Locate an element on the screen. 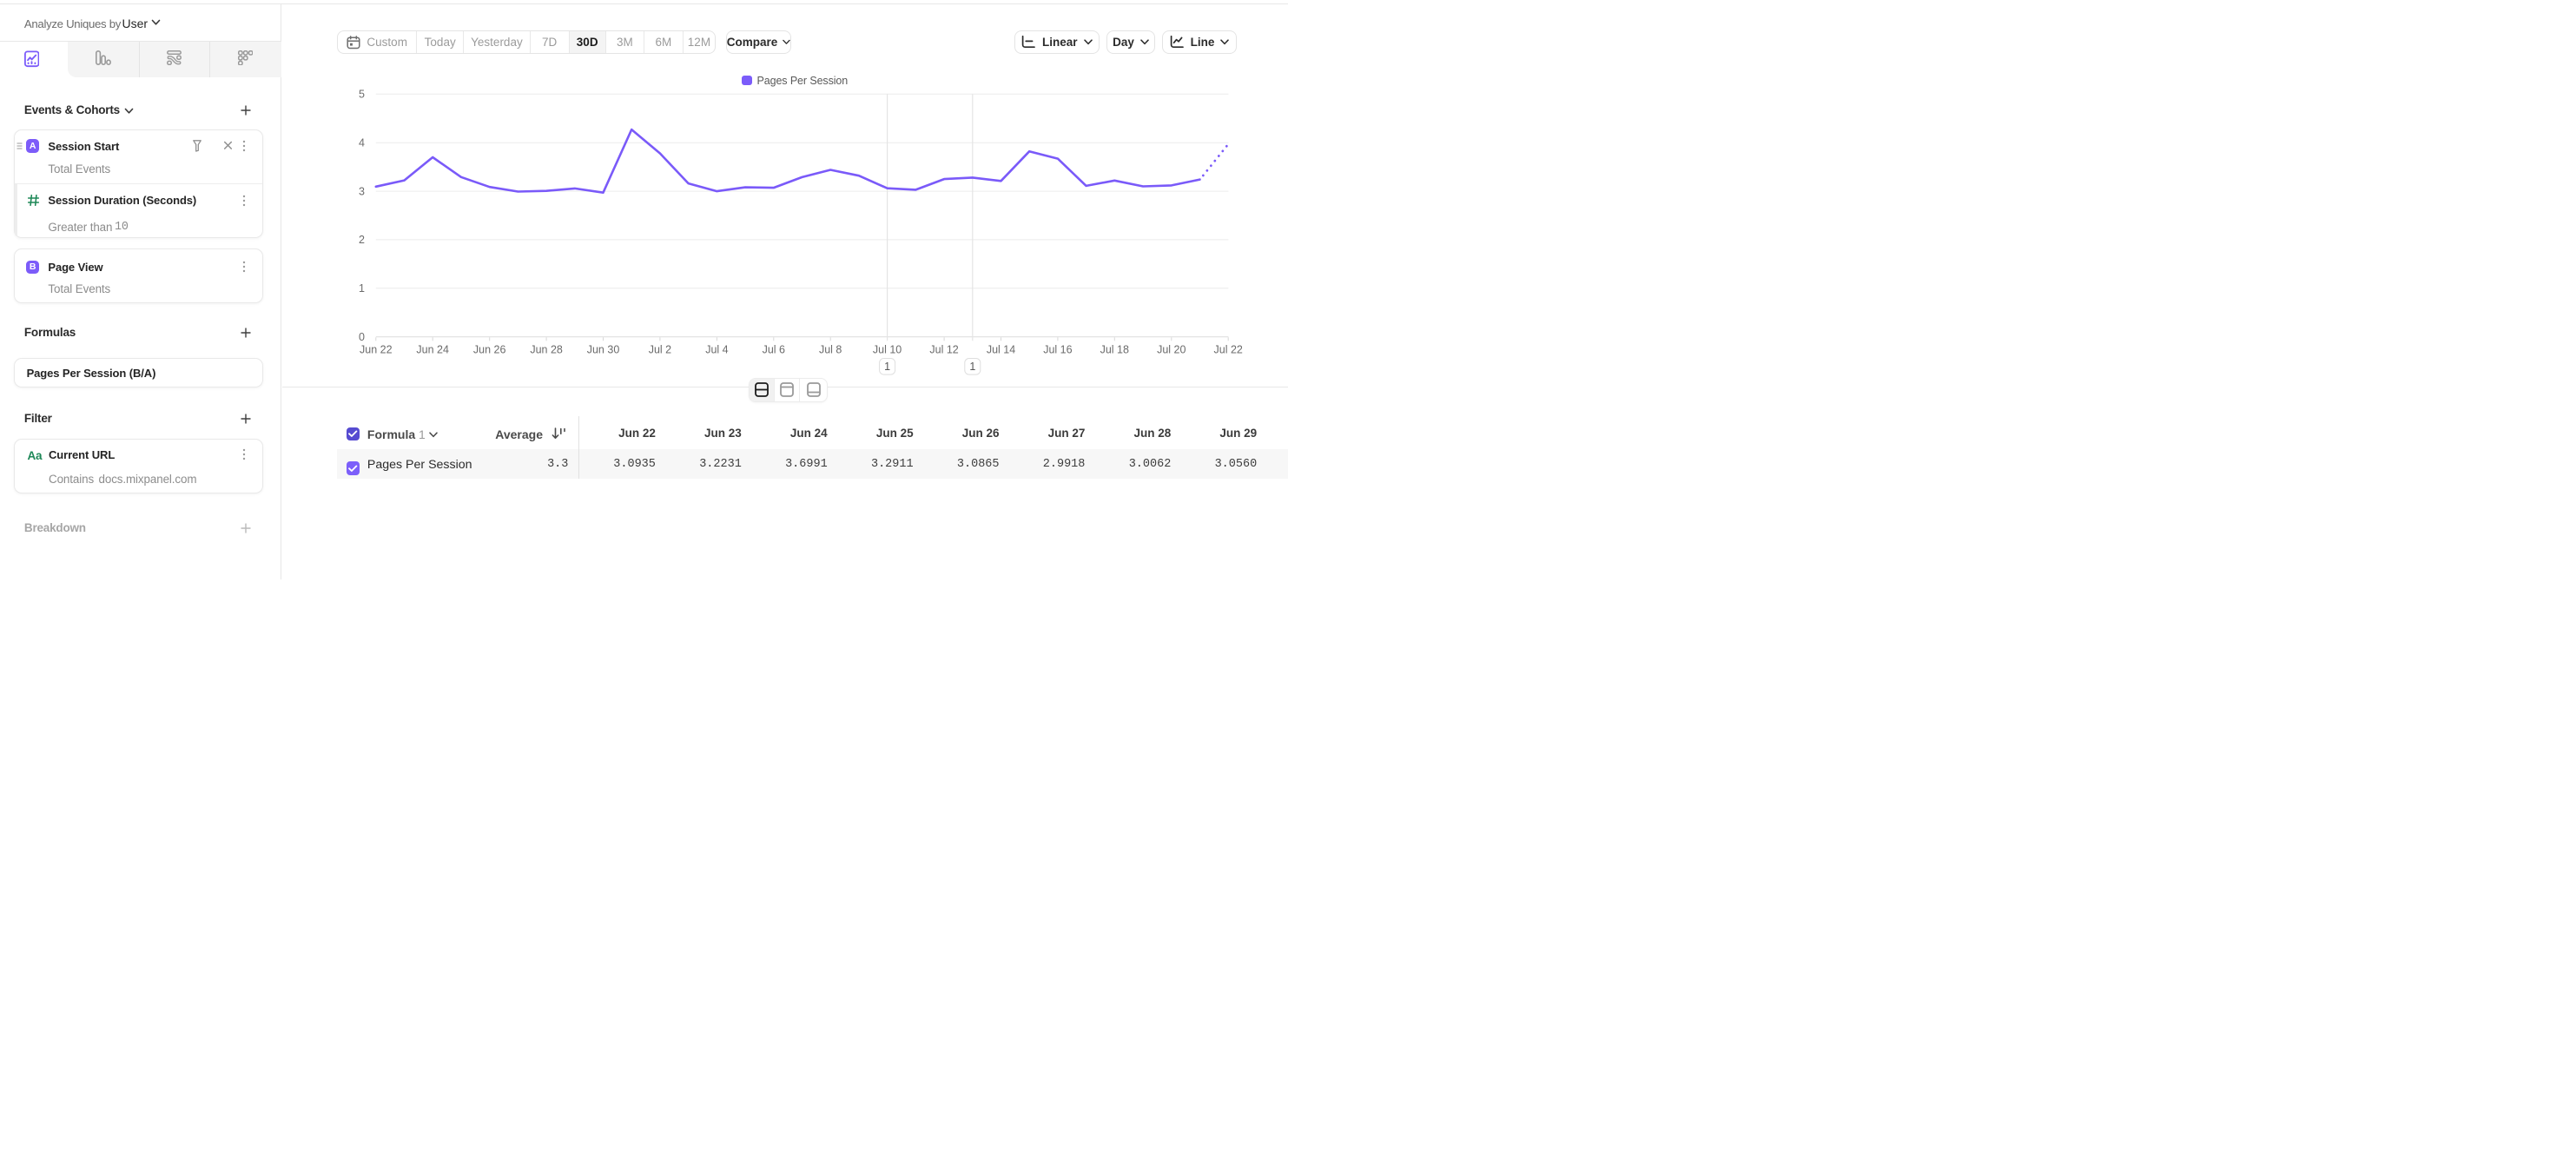 This screenshot has height=1159, width=2576. svg-text: Jun 30 is located at coordinates (603, 350).